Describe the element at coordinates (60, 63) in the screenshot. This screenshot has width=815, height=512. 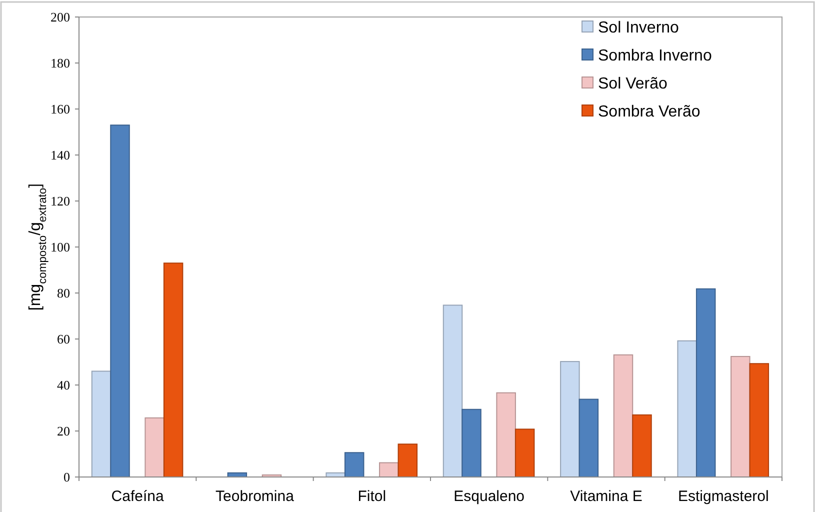
I see `y-tick-label: 180` at that location.